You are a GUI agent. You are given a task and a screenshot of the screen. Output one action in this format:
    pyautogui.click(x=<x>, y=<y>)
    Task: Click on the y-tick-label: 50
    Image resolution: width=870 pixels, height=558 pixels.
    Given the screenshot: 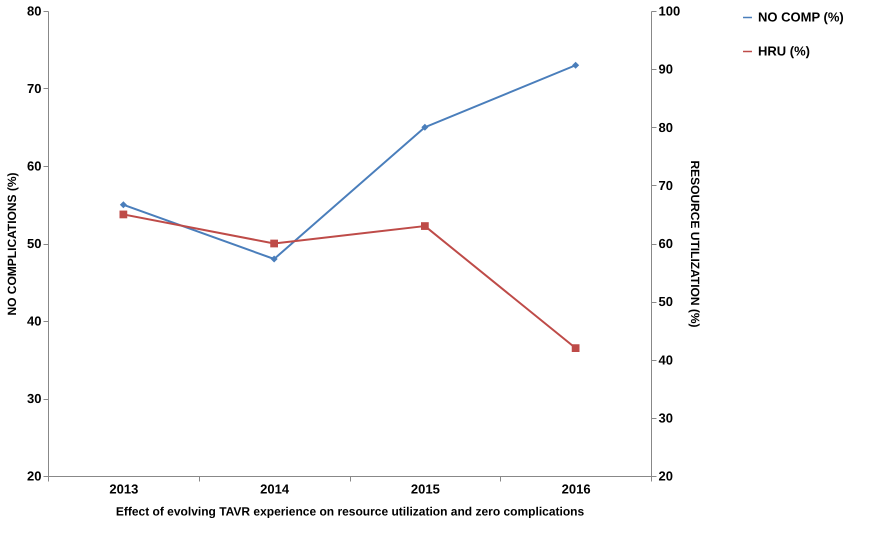 What is the action you would take?
    pyautogui.click(x=34, y=243)
    